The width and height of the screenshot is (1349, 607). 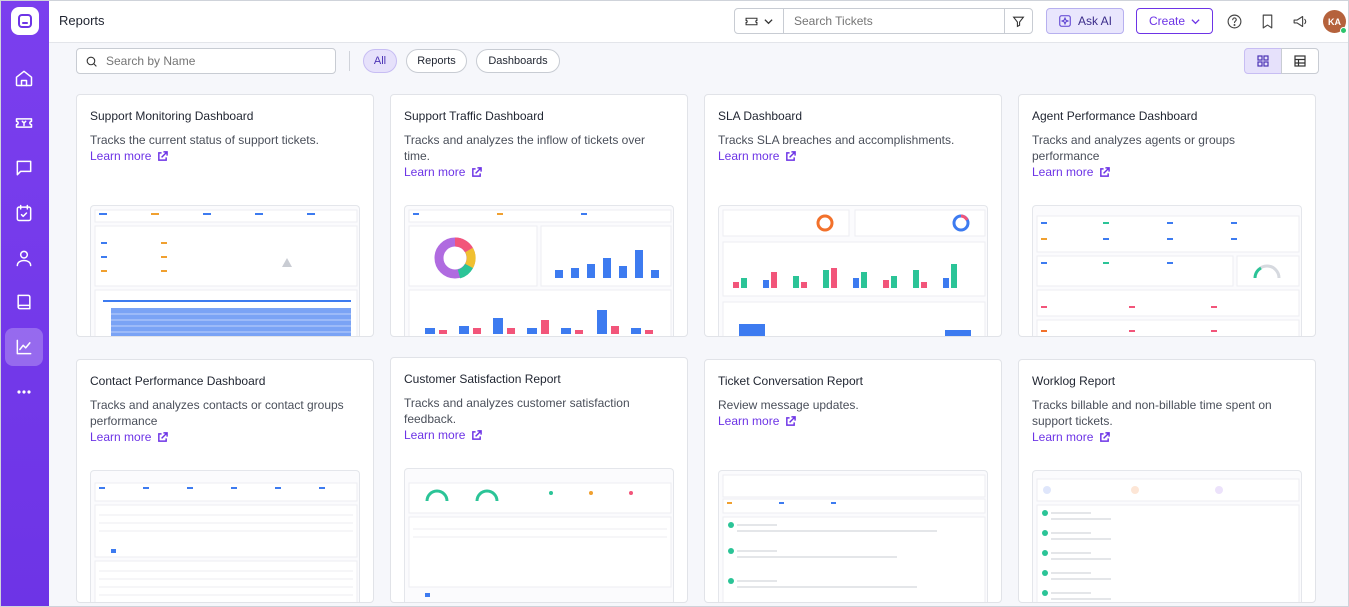 What do you see at coordinates (1234, 21) in the screenshot?
I see `help-button` at bounding box center [1234, 21].